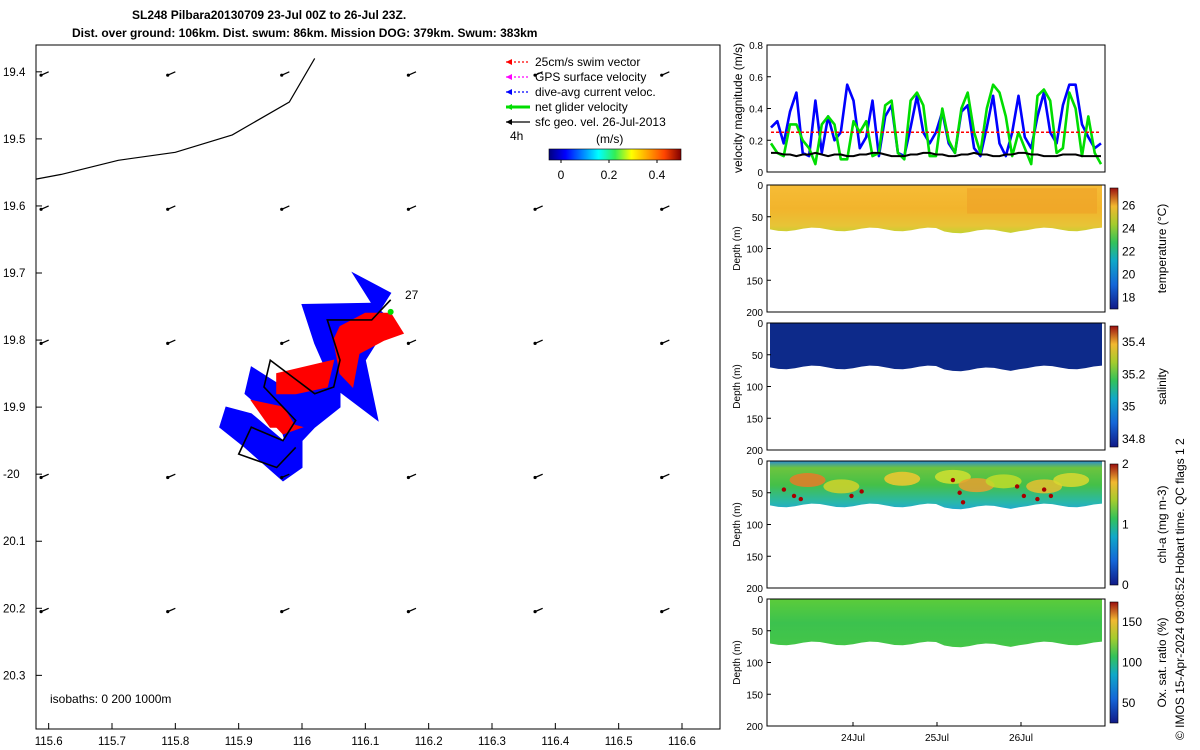  I want to click on colorbar-tick-label: 0.4, so click(657, 175).